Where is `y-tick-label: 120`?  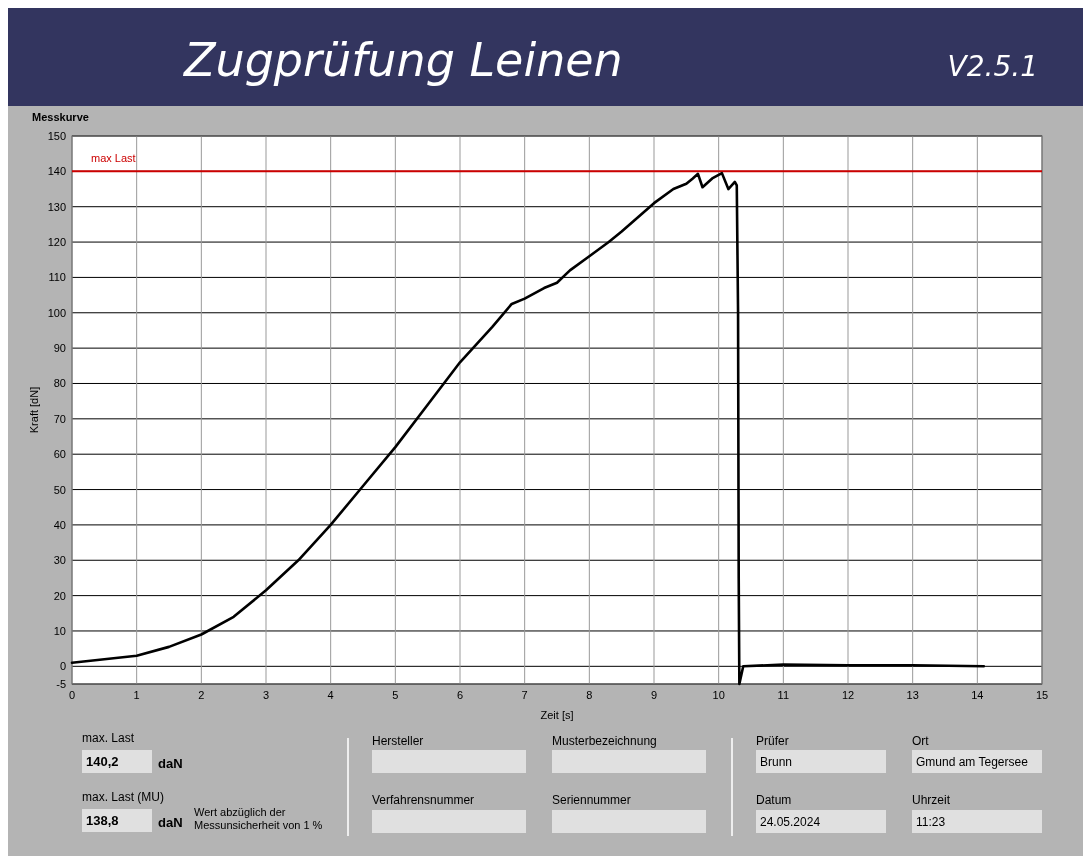
y-tick-label: 120 is located at coordinates (56, 242).